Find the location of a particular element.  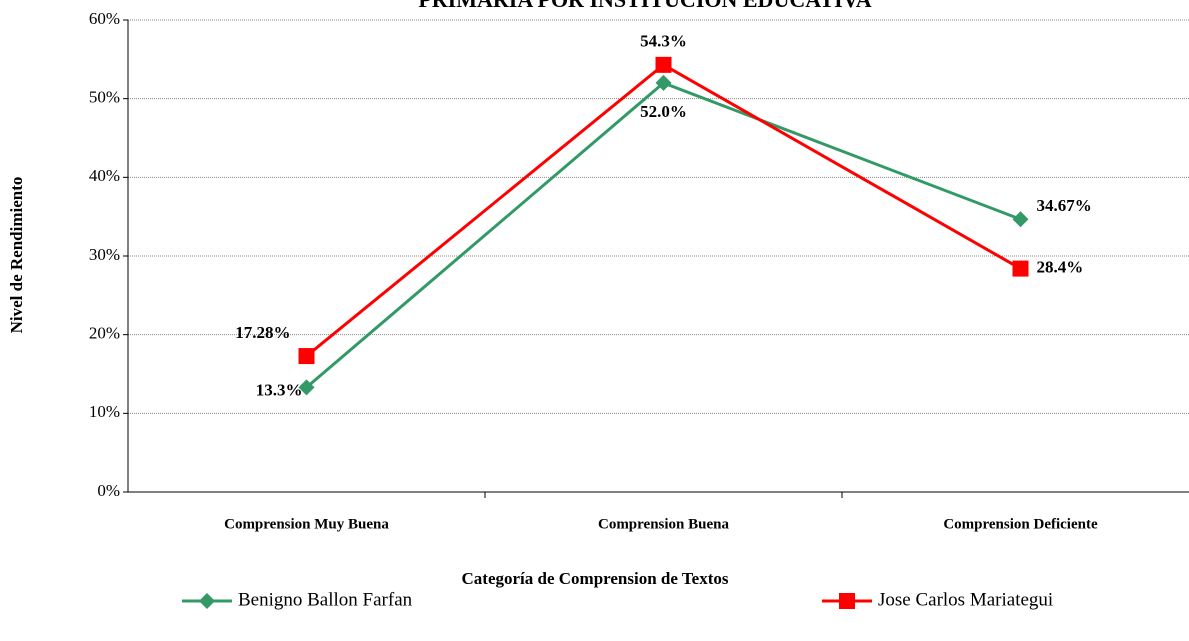

x-tick-label: Comprension Deficiente is located at coordinates (1020, 524).